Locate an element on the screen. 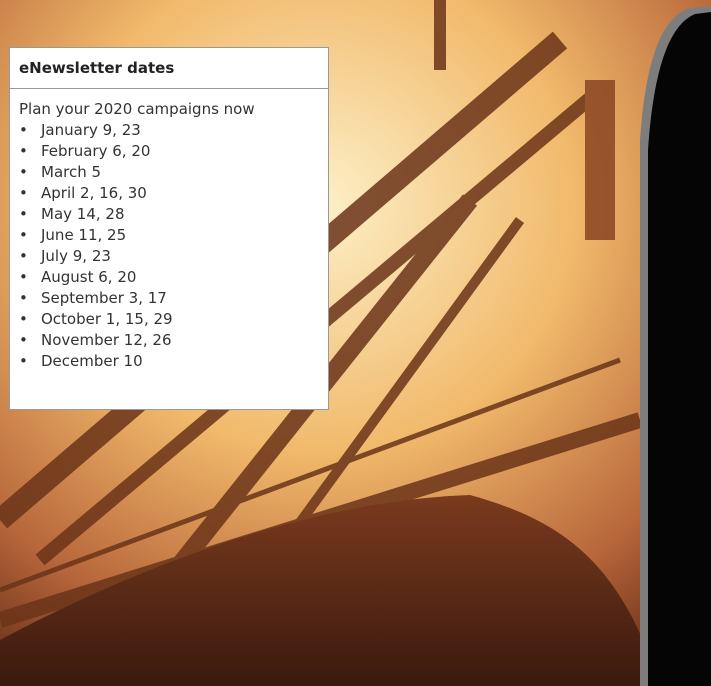  date-item: February 6, 20 is located at coordinates (173, 151).